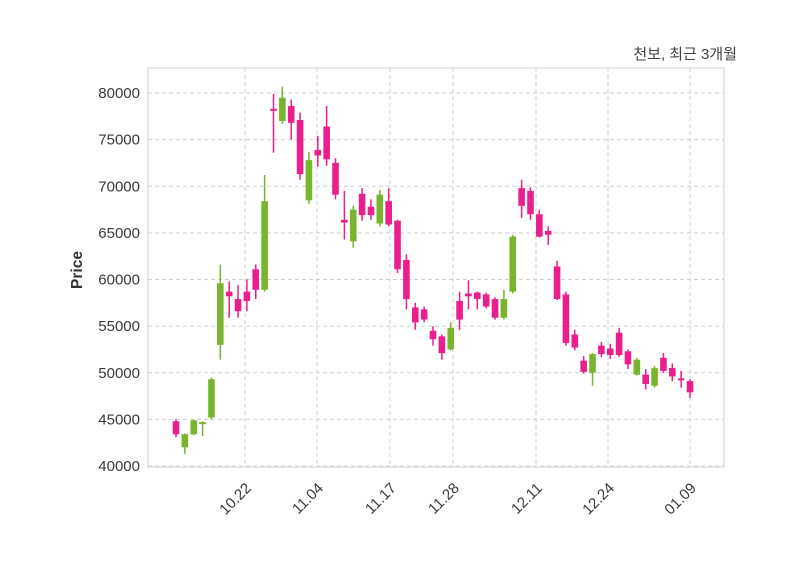  I want to click on y-tick-label: 65000, so click(119, 233).